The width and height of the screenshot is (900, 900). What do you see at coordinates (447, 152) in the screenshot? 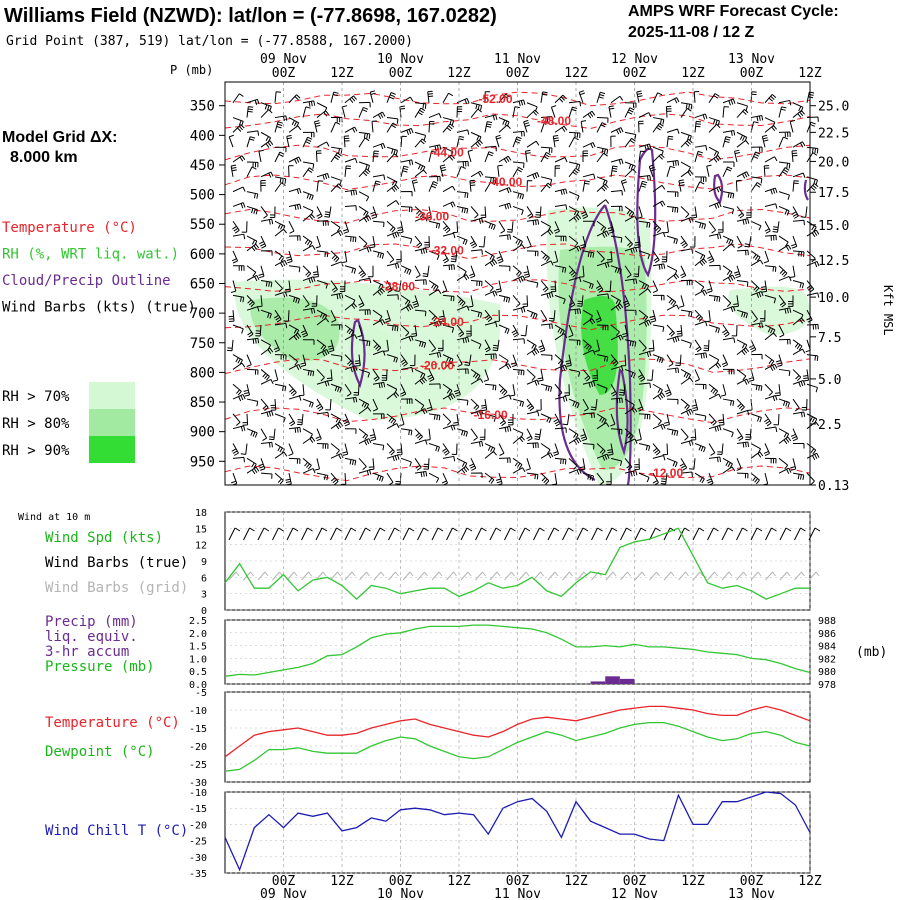
I see `isotherm-label: -44.00` at bounding box center [447, 152].